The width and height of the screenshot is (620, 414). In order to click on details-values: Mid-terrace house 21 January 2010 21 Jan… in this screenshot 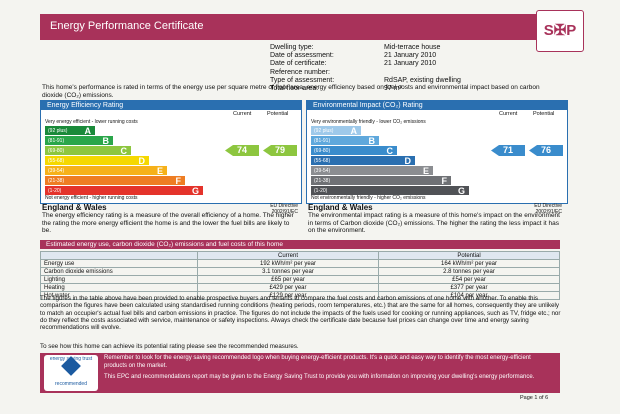, I will do `click(422, 68)`.